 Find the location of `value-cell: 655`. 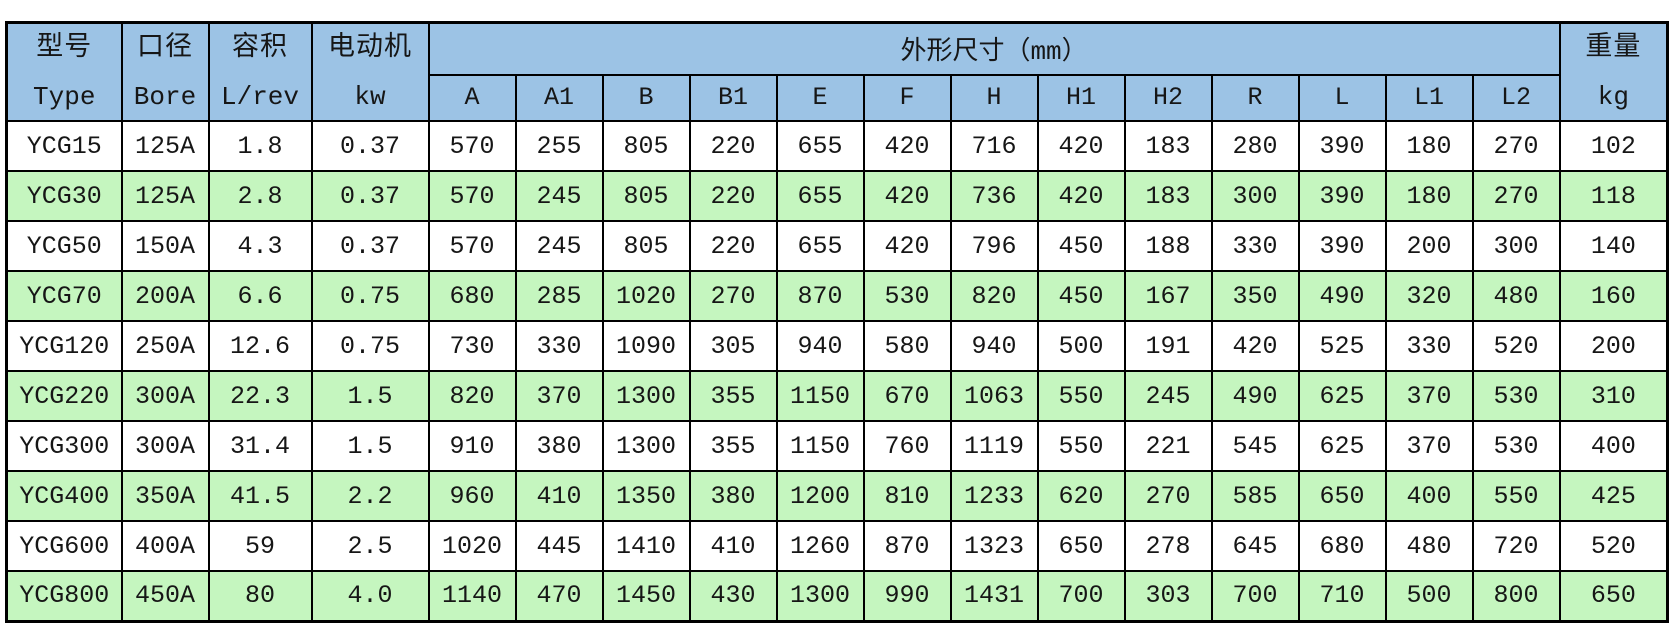

value-cell: 655 is located at coordinates (820, 196).